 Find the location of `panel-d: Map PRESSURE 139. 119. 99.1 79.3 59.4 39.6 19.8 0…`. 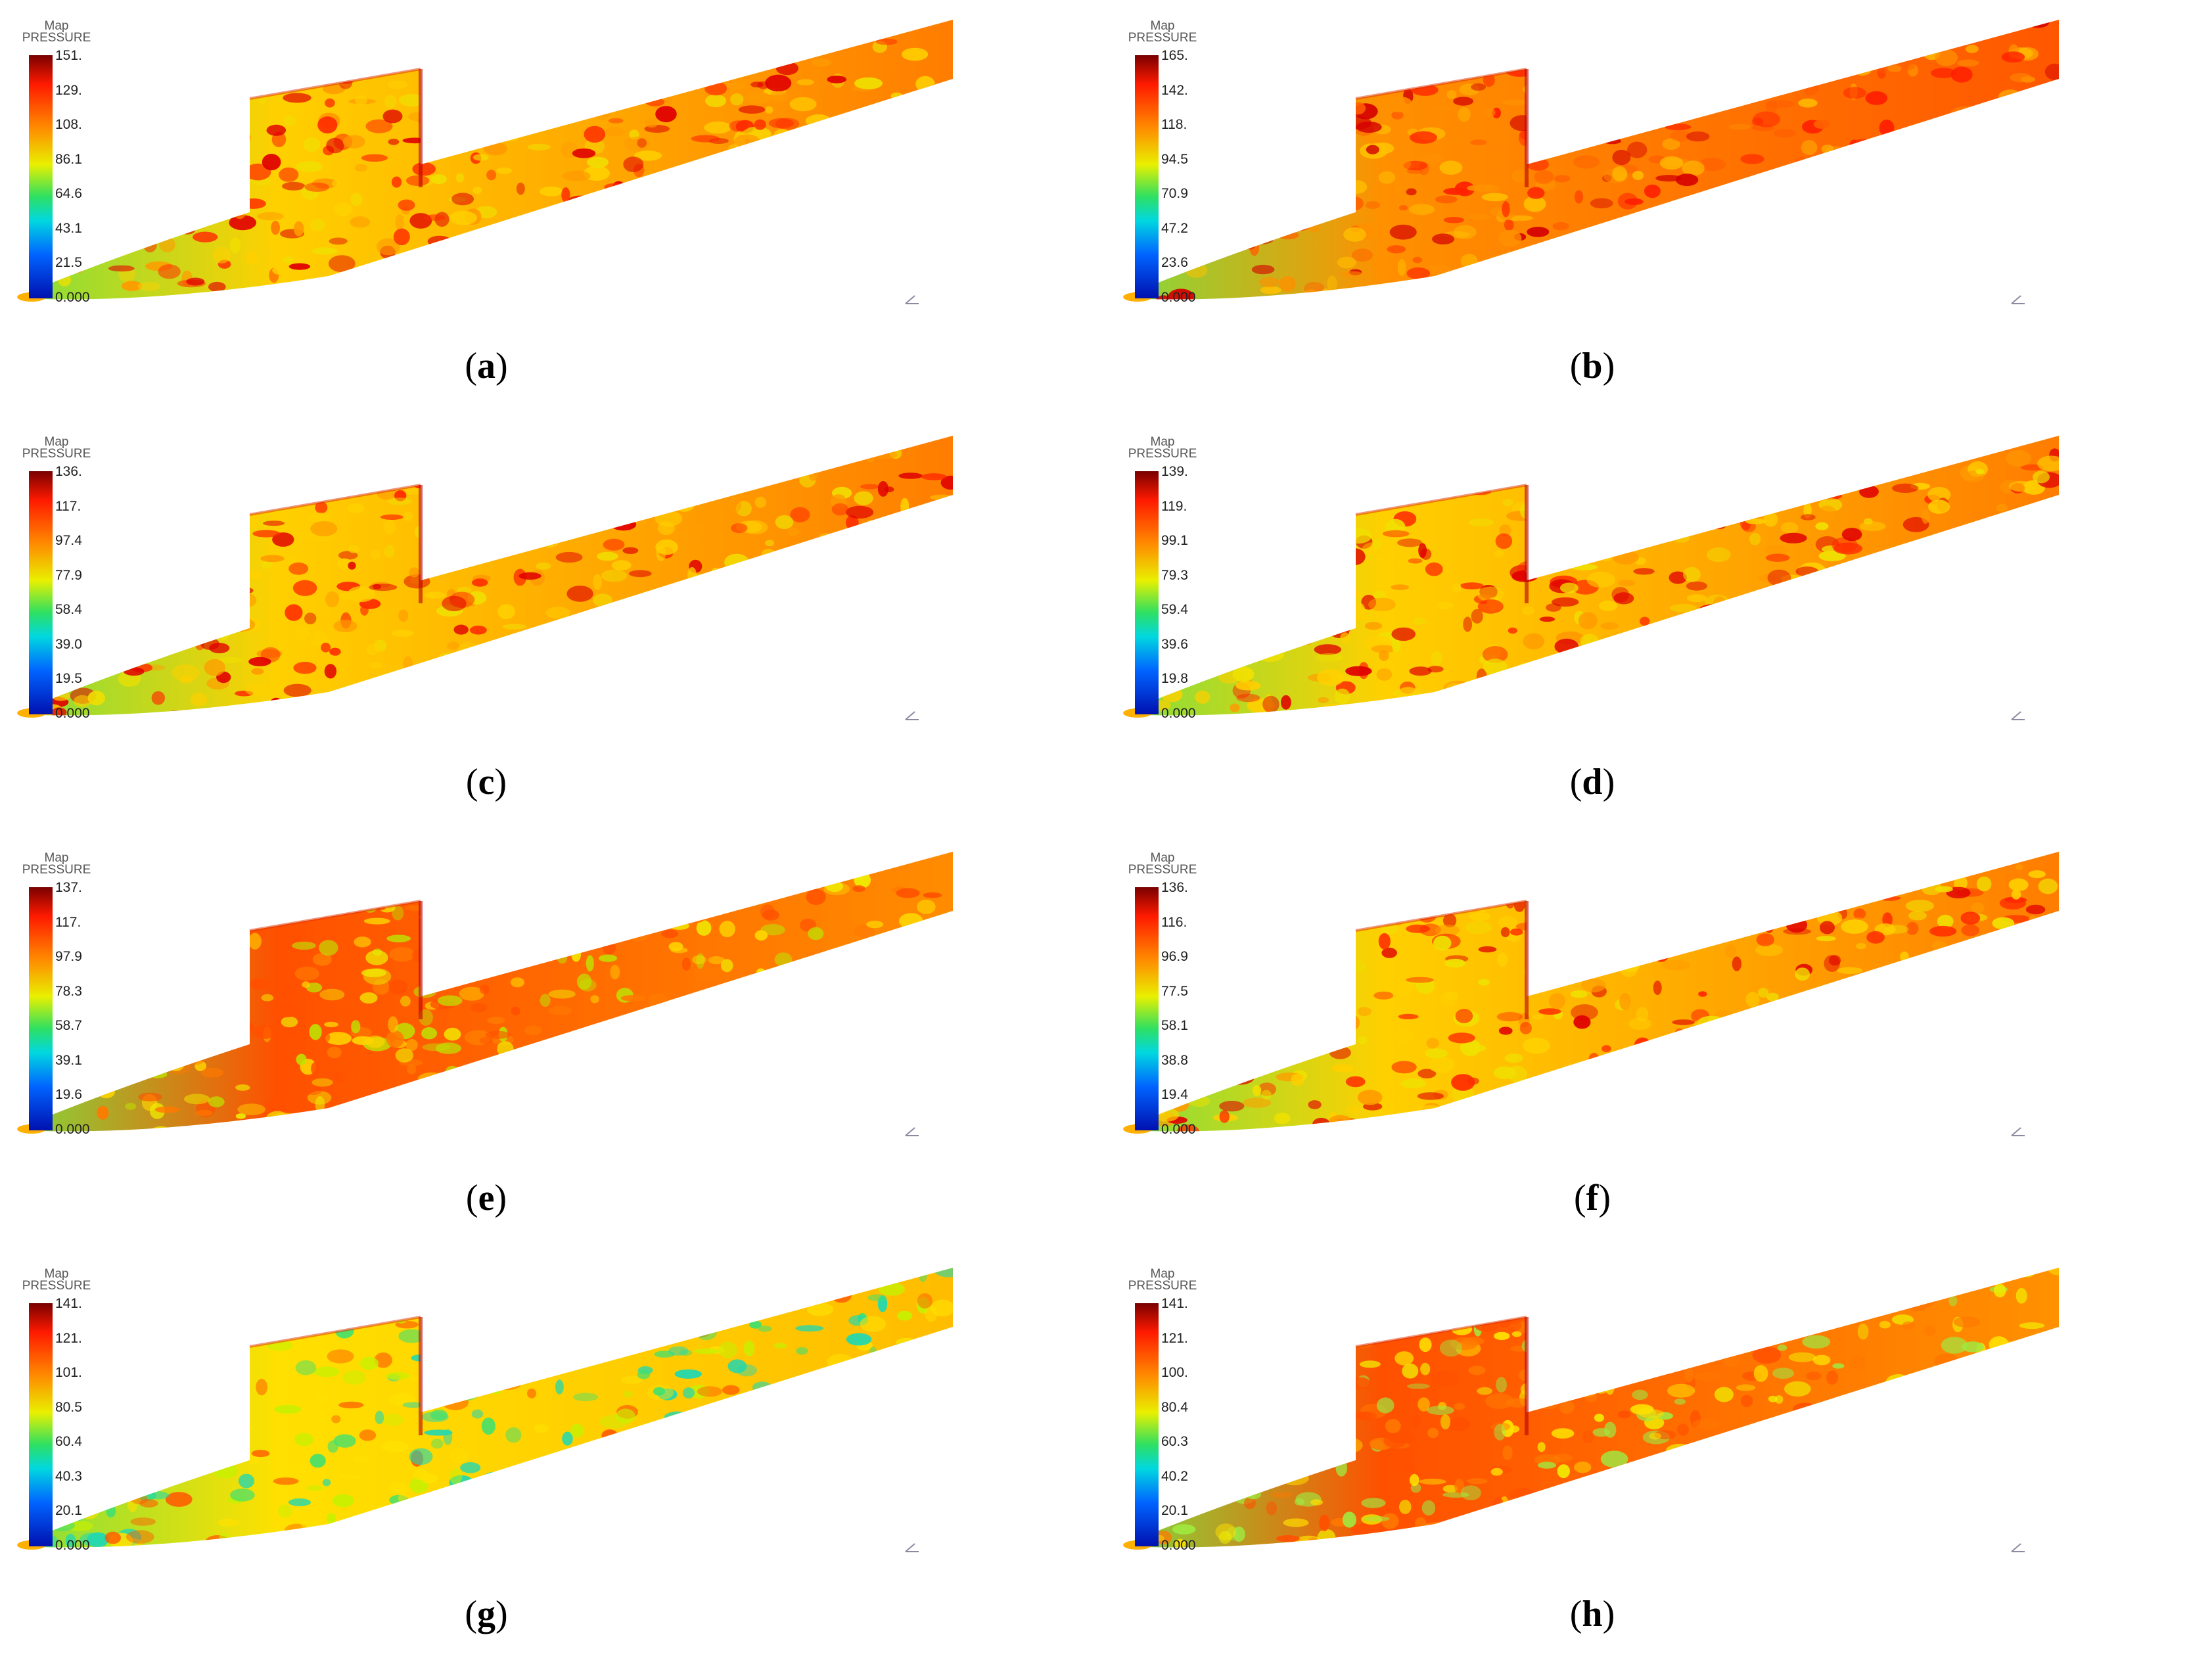

panel-d: Map PRESSURE 139. 119. 99.1 79.3 59.4 39.6 19.8 0… is located at coordinates (1659, 624).